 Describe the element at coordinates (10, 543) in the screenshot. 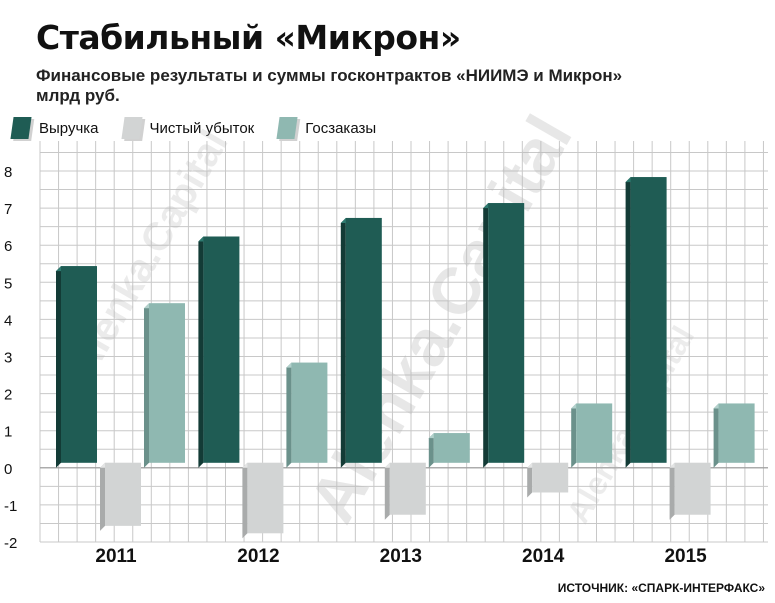

I see `y-tick-label: -2` at that location.